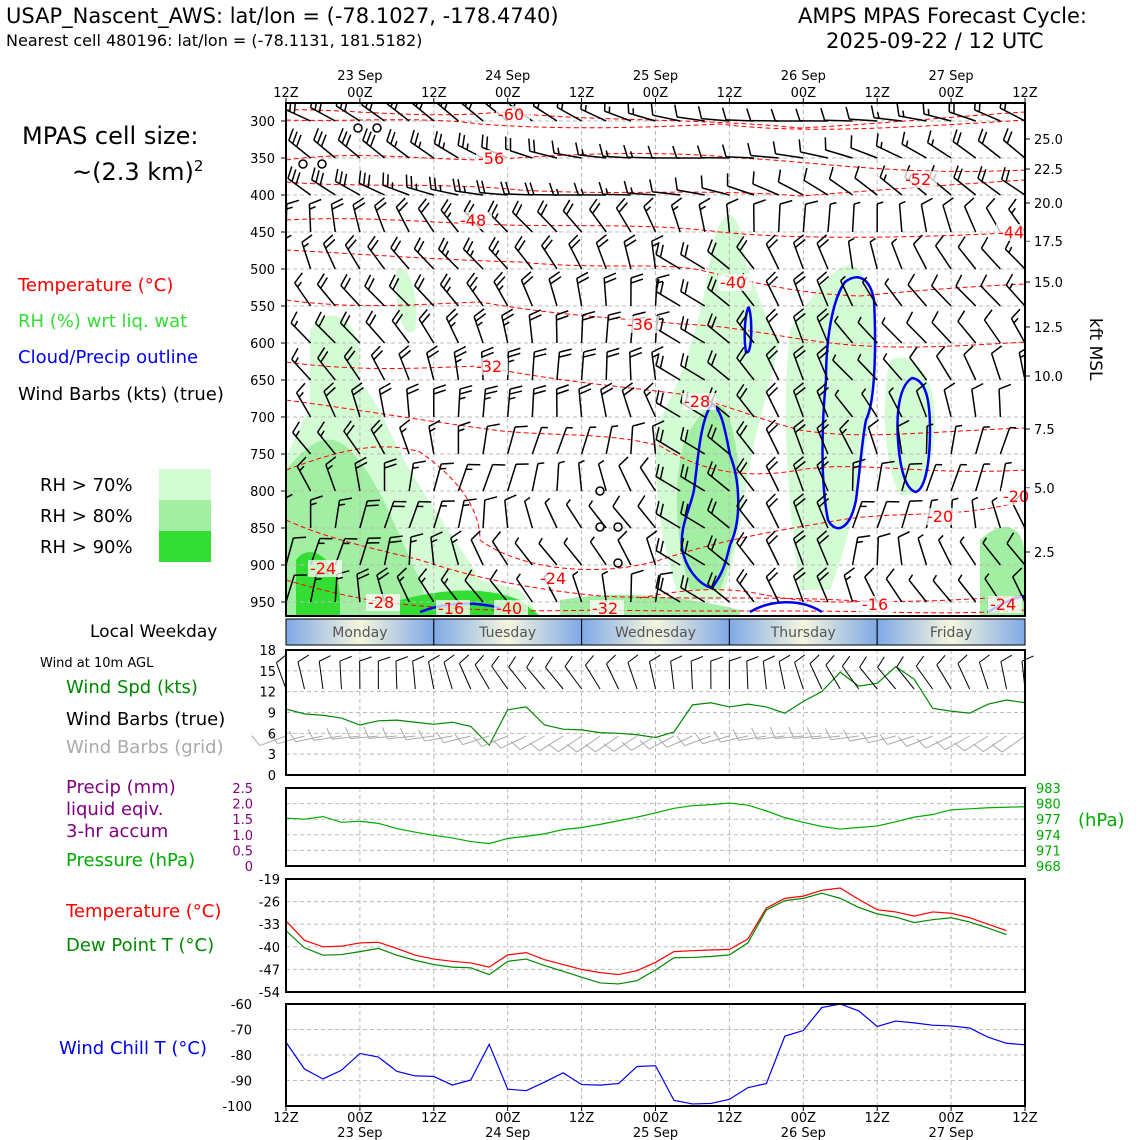  I want to click on legend-rh90: RH > 90%, so click(86, 547).